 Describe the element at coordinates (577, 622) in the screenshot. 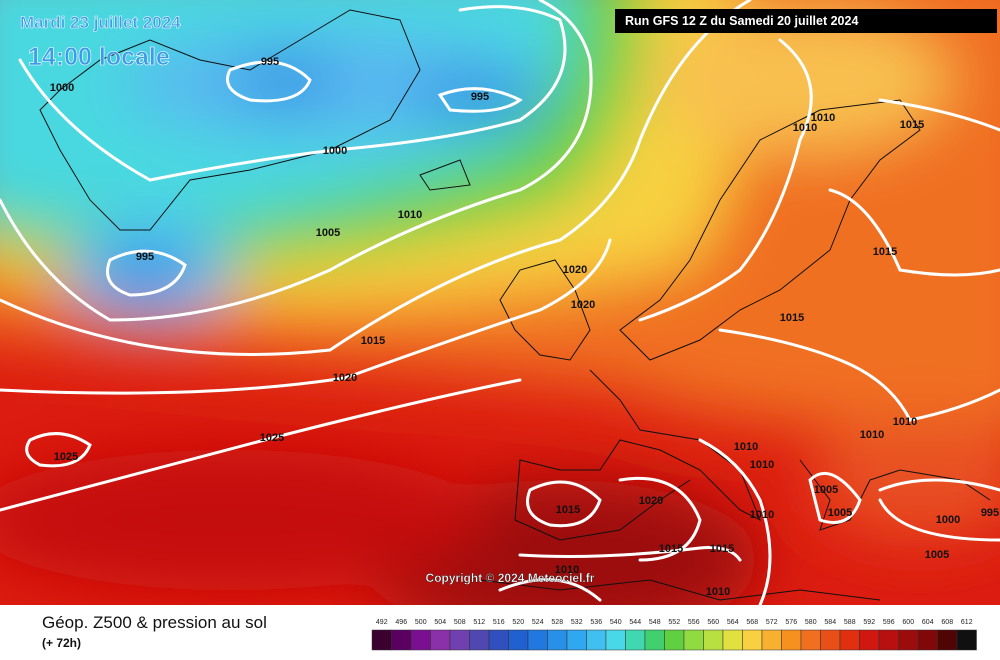

I see `scale-label: 532` at that location.